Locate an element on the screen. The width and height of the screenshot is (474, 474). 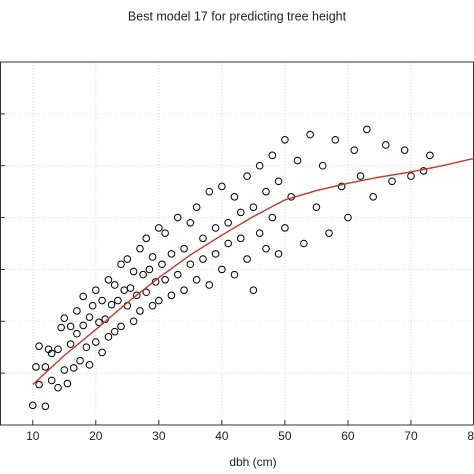
x-tick-label: 30 is located at coordinates (159, 436).